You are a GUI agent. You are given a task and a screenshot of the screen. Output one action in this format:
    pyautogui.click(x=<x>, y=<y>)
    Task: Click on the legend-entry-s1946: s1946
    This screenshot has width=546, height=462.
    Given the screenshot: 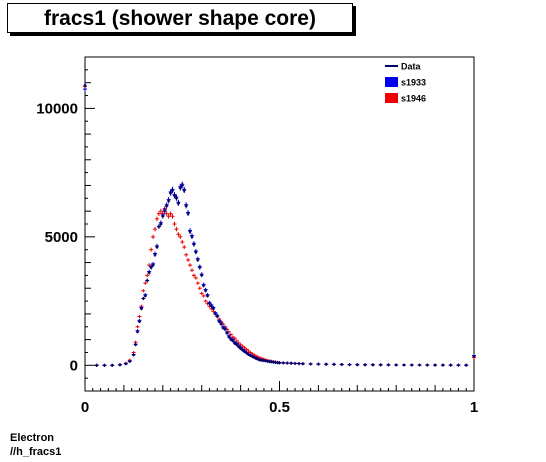 What is the action you would take?
    pyautogui.click(x=405, y=98)
    